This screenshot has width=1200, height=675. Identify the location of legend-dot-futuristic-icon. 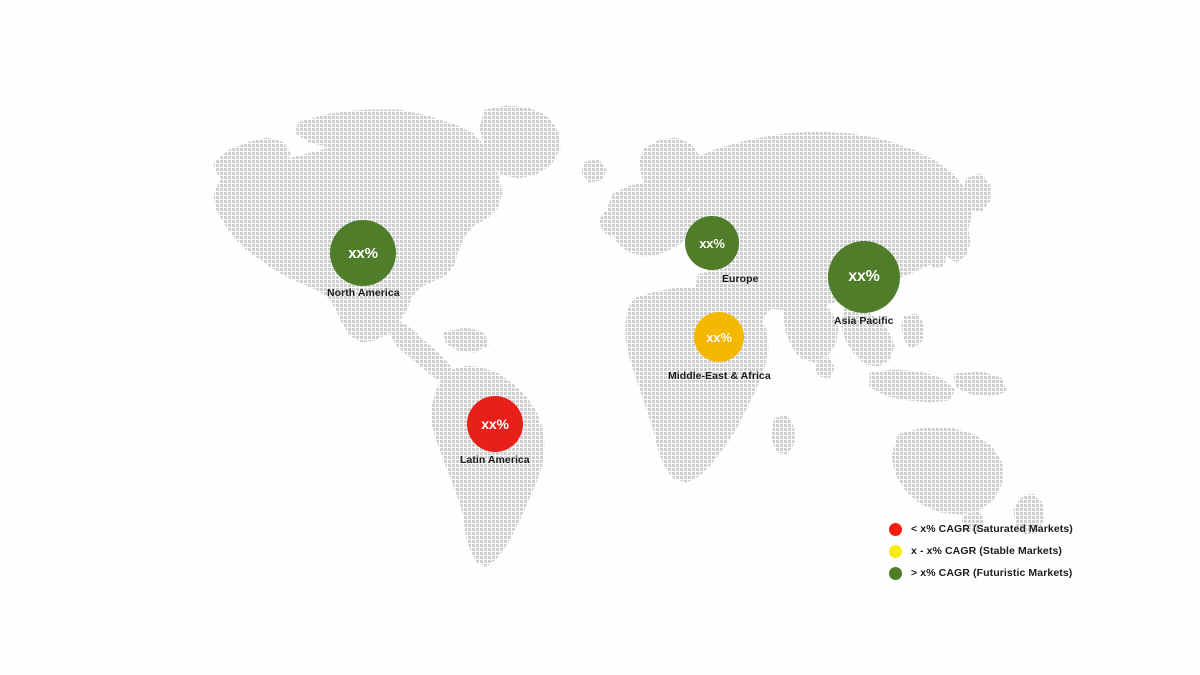
(895, 573).